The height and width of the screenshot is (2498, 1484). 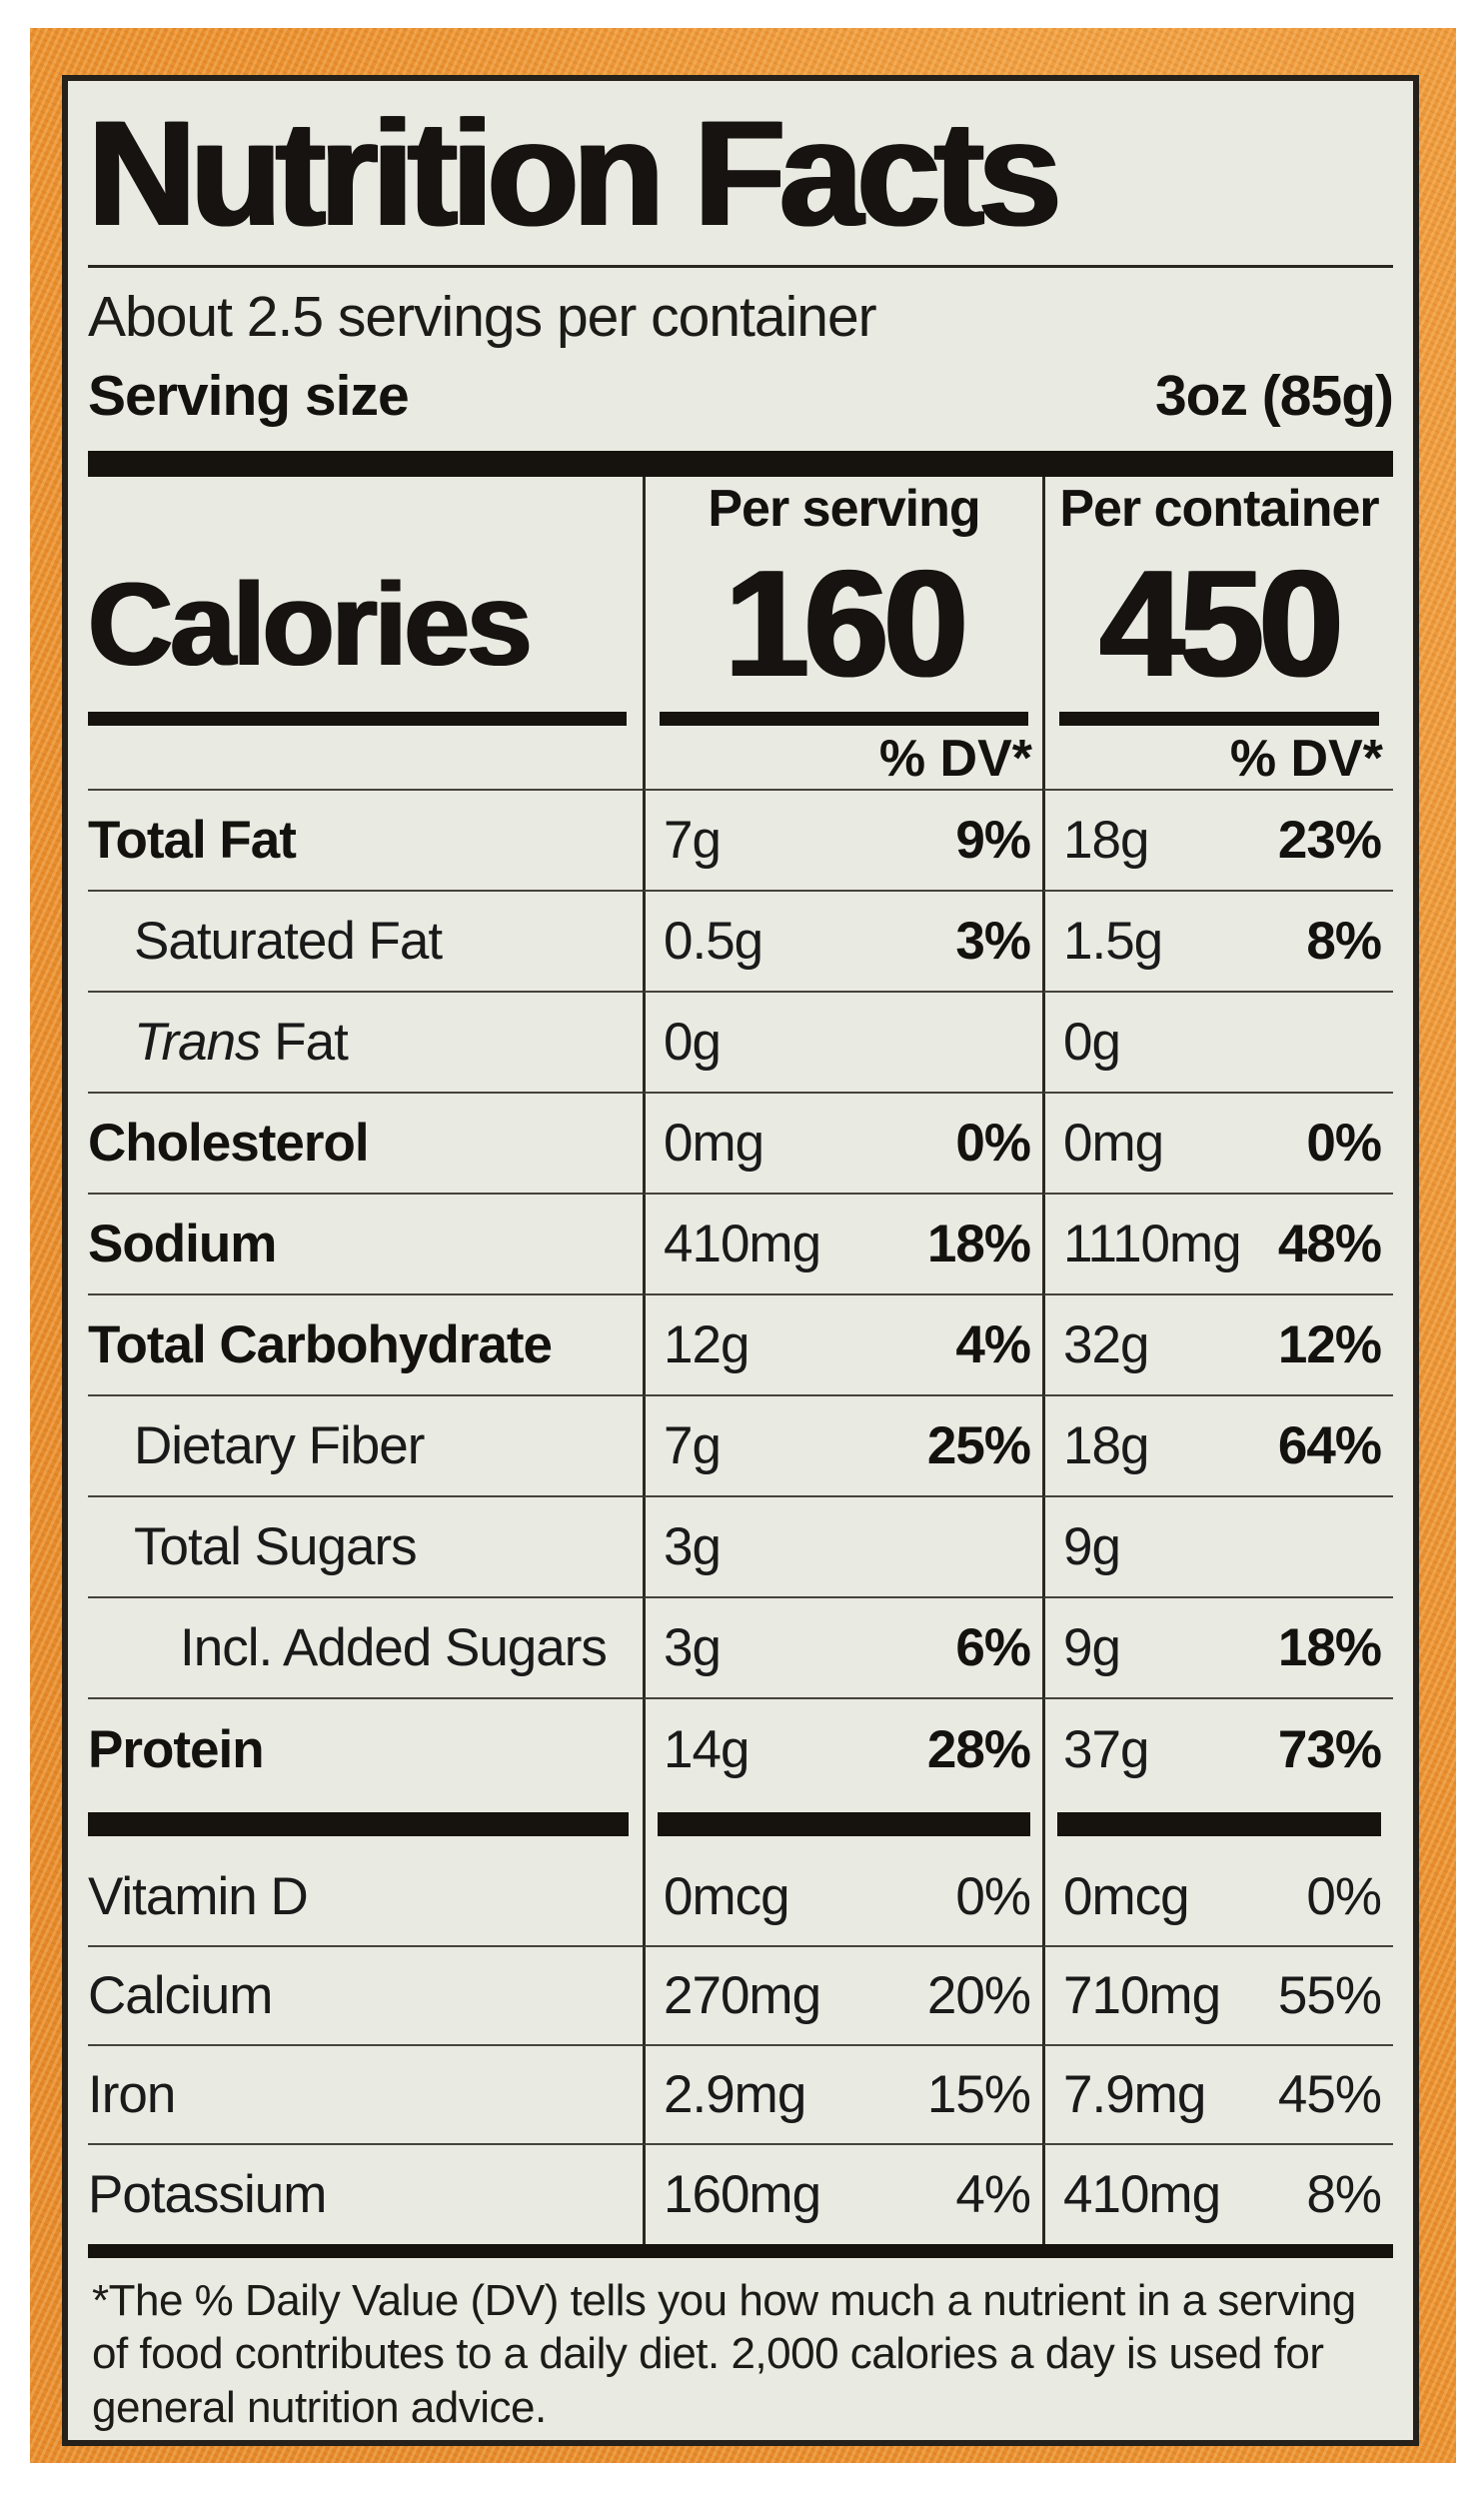 I want to click on daily-value: 45%, so click(x=1329, y=2094).